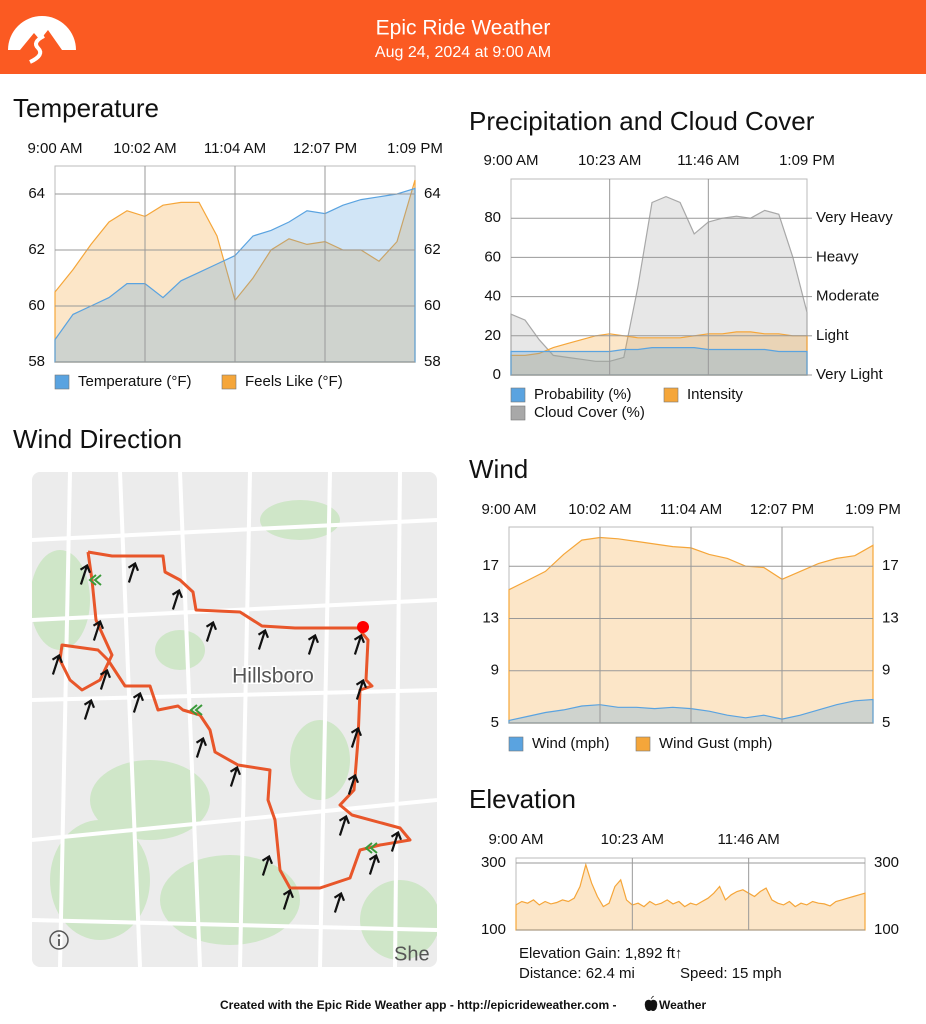  Describe the element at coordinates (495, 722) in the screenshot. I see `y-tick-label: 5` at that location.